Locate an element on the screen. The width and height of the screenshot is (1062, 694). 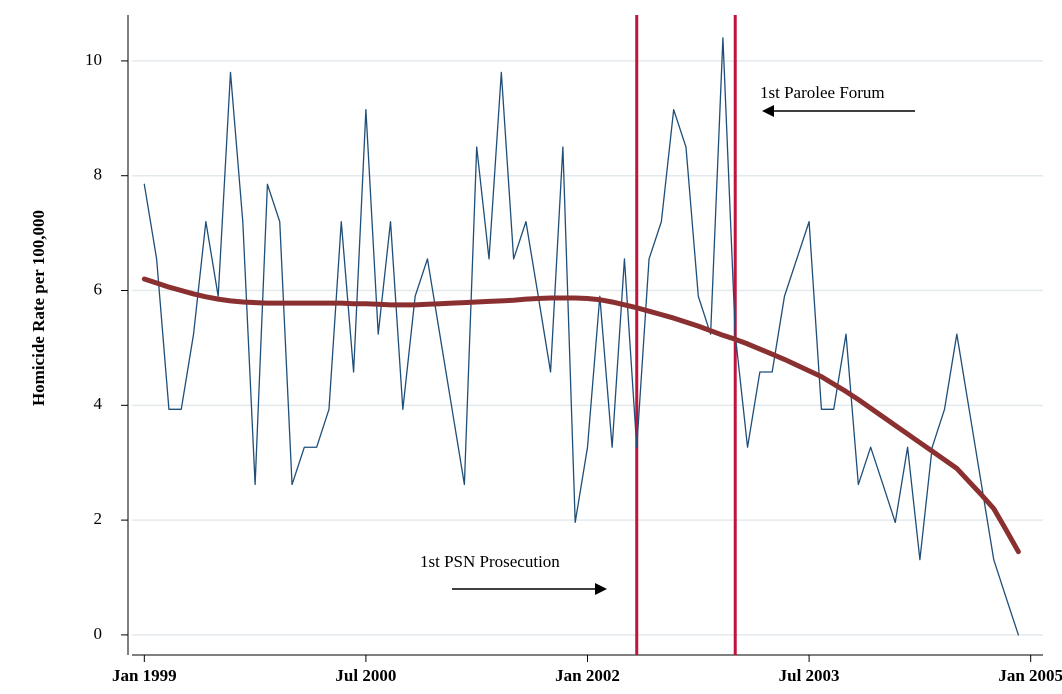
y-tick-label: 4 is located at coordinates (98, 403).